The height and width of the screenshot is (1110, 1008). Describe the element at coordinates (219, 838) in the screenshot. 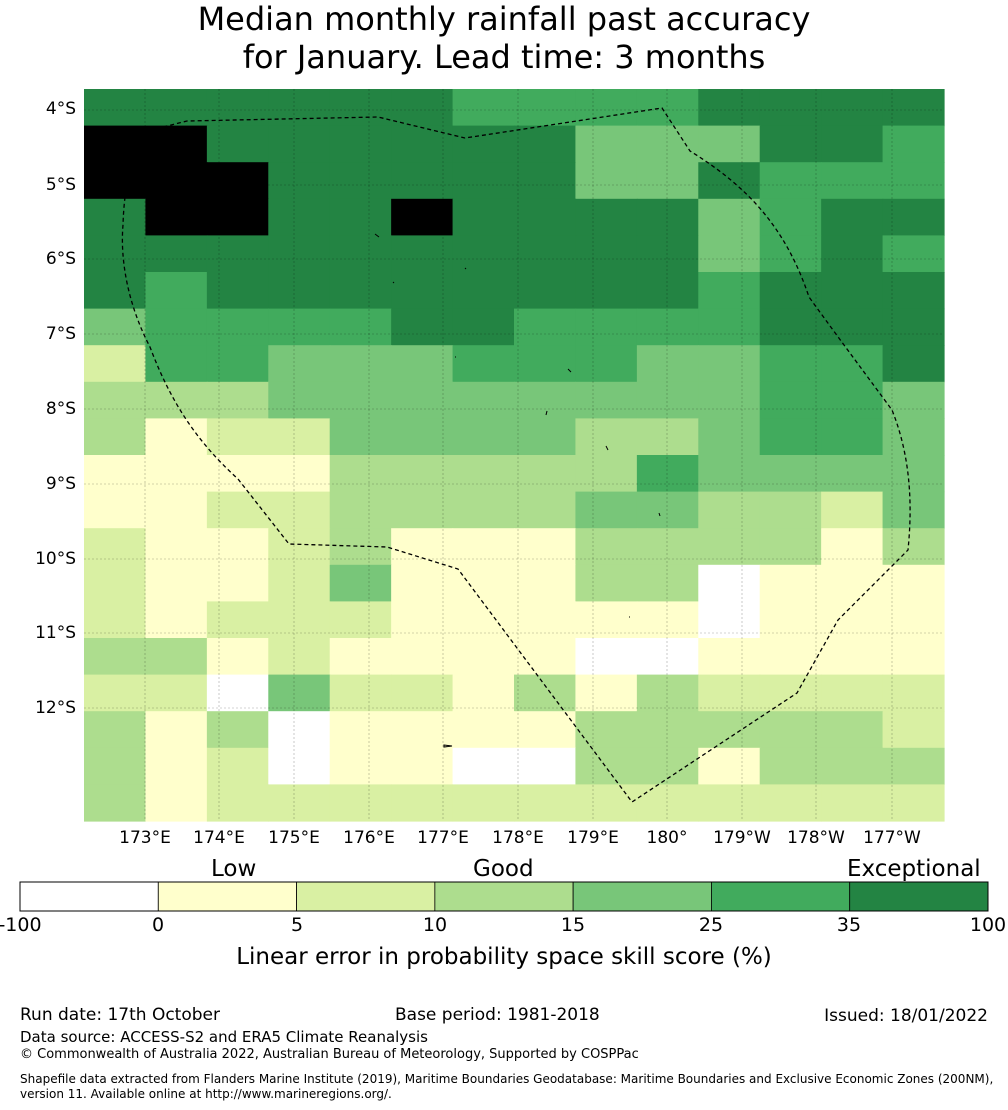

I see `lon-label: 174°E` at that location.